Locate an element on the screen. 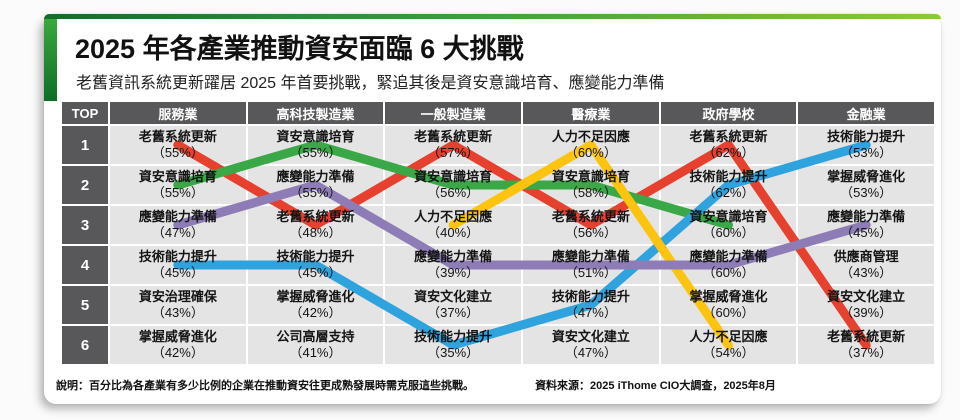 The width and height of the screenshot is (960, 420). footnote: 說明：百分比為各產業有多少比例的企業在推動資安往更成熟發展時需克服這些挑戰。 is located at coordinates (265, 386).